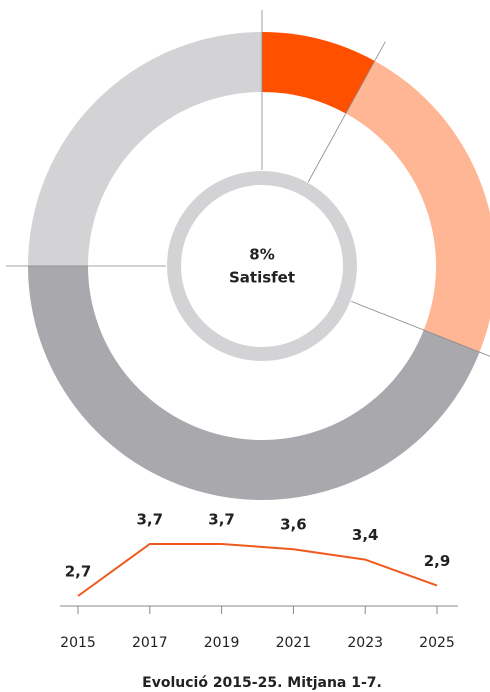  I want to click on x-tick-label: 2023, so click(365, 643).